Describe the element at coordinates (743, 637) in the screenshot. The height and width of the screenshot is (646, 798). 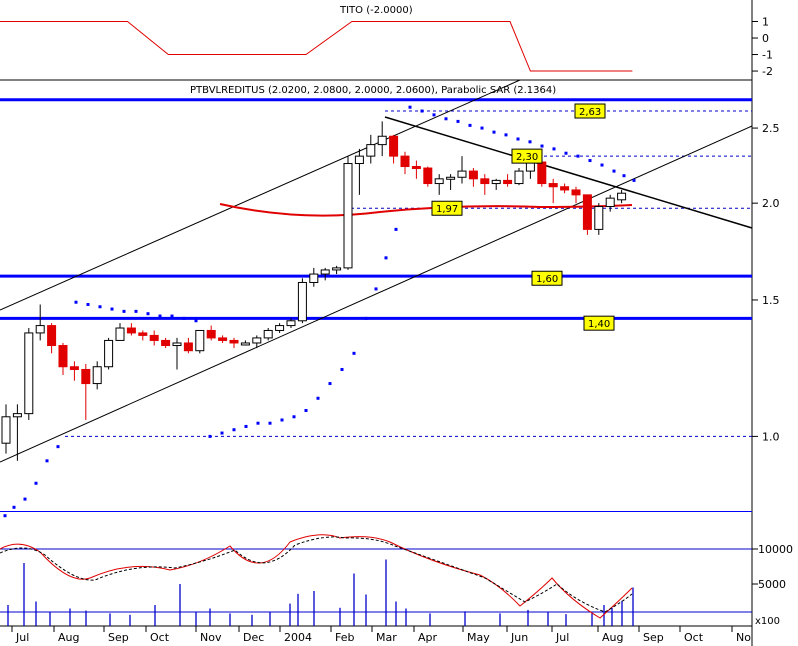
I see `x-tick-label: No` at that location.